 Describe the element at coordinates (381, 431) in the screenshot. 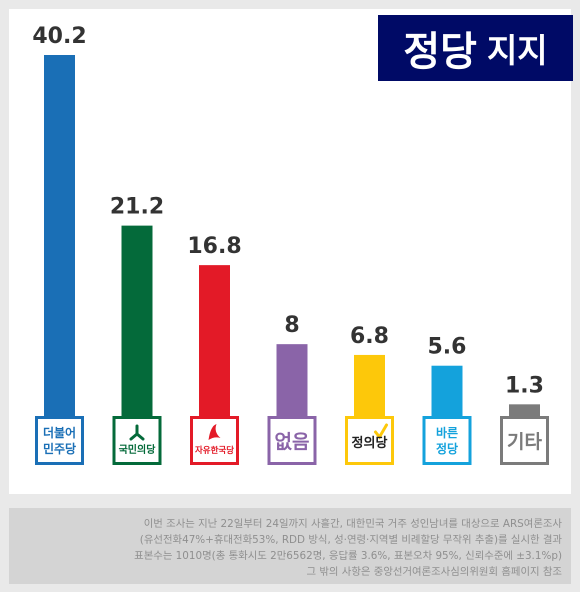

I see `check-mark-icon` at that location.